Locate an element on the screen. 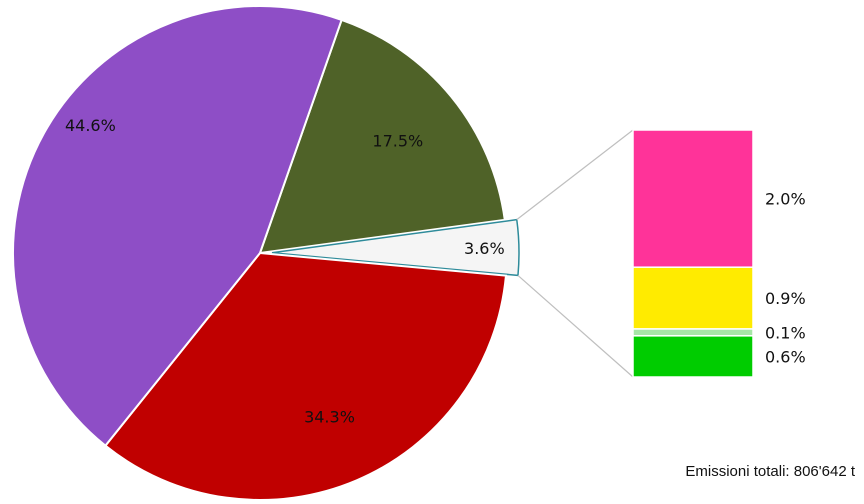  bar-label-0-9: 0.9% is located at coordinates (785, 298).